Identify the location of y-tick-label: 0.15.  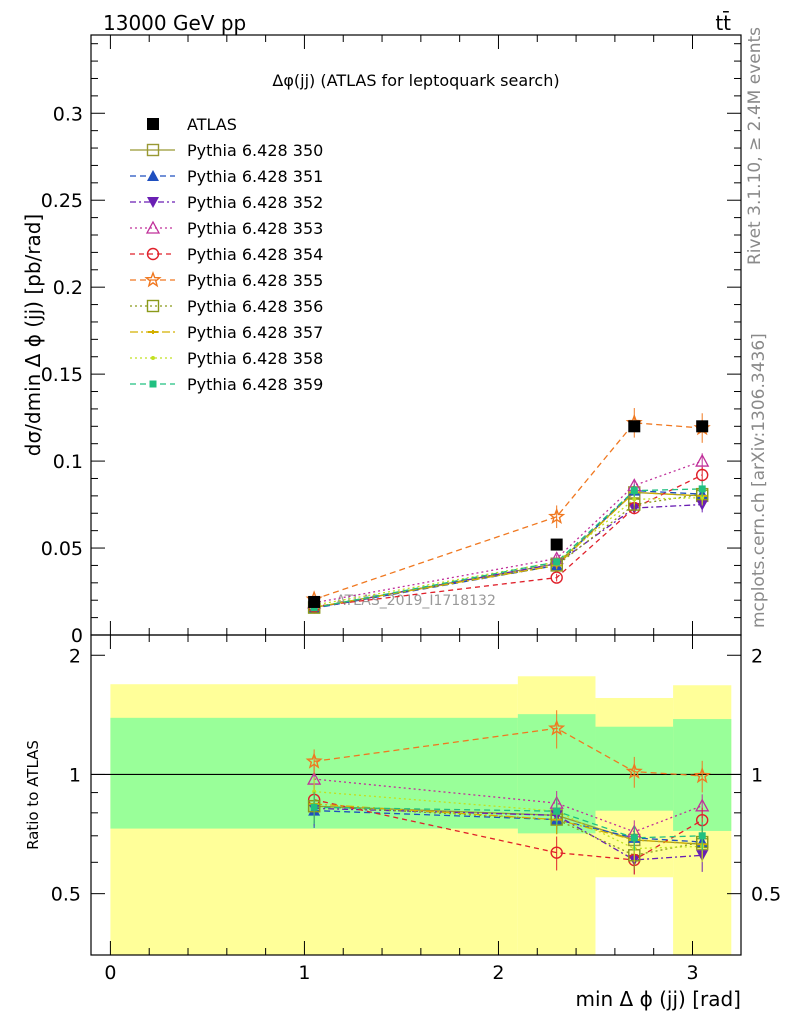
(62, 375).